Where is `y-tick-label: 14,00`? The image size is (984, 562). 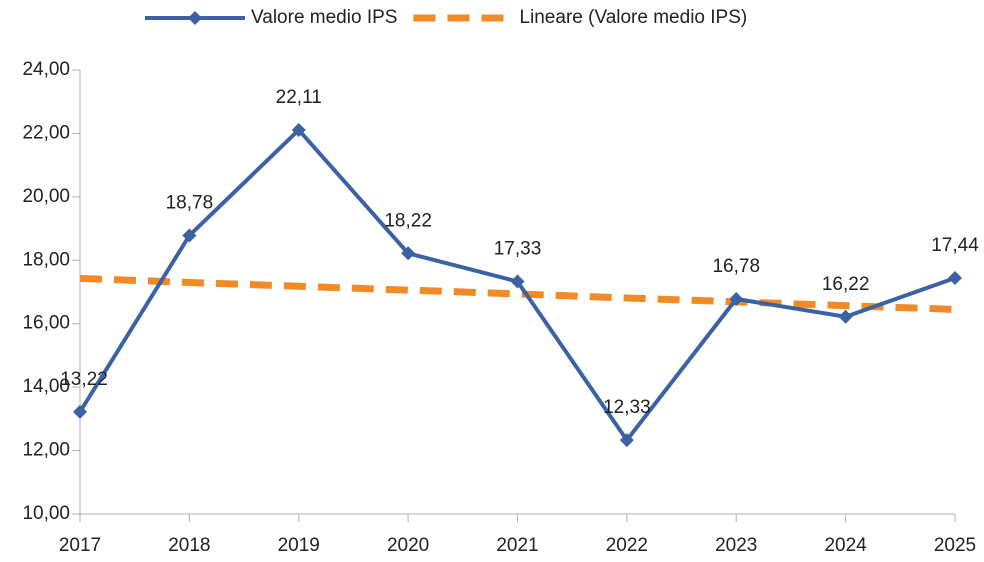 y-tick-label: 14,00 is located at coordinates (46, 386).